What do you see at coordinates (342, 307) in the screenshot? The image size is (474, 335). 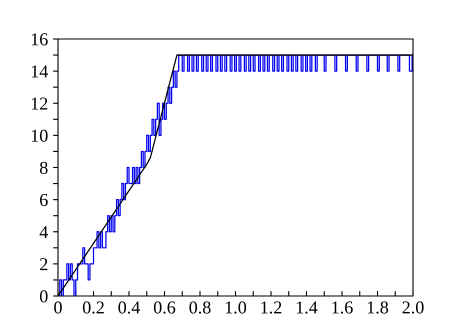 I see `x-tick-label: 1.6` at bounding box center [342, 307].